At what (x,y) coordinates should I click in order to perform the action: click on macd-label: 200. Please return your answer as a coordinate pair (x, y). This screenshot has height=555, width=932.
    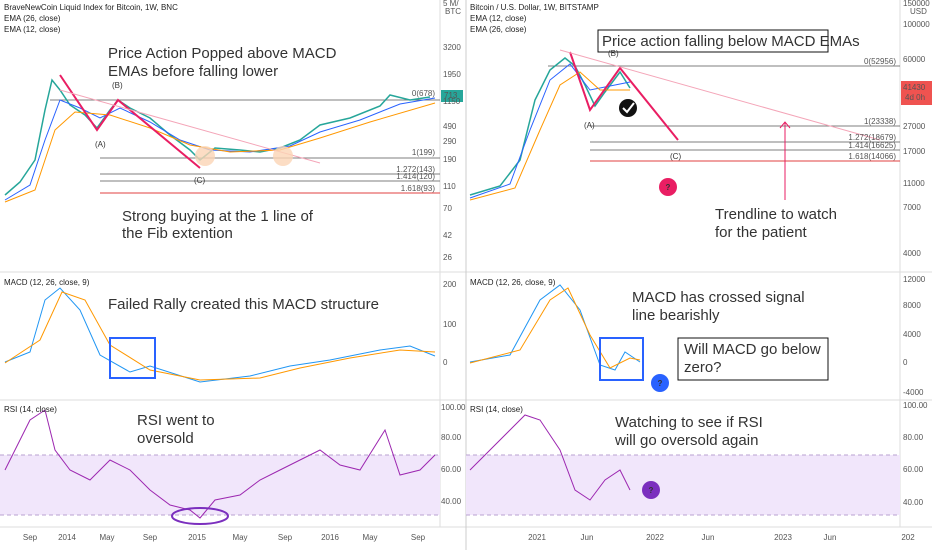
    Looking at the image, I should click on (450, 284).